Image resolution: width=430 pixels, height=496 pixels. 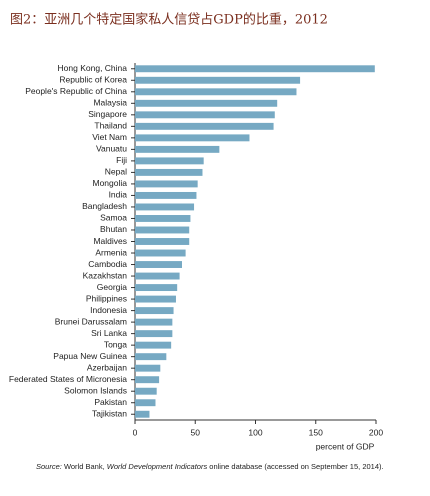 I want to click on y-tick-label: Maldives, so click(x=110, y=241).